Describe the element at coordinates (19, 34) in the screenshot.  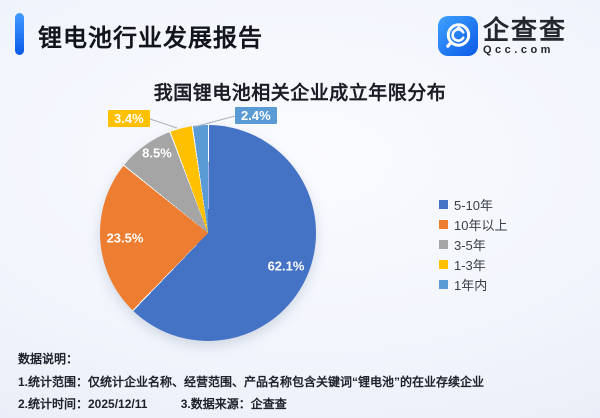
I see `title-accent-bar` at that location.